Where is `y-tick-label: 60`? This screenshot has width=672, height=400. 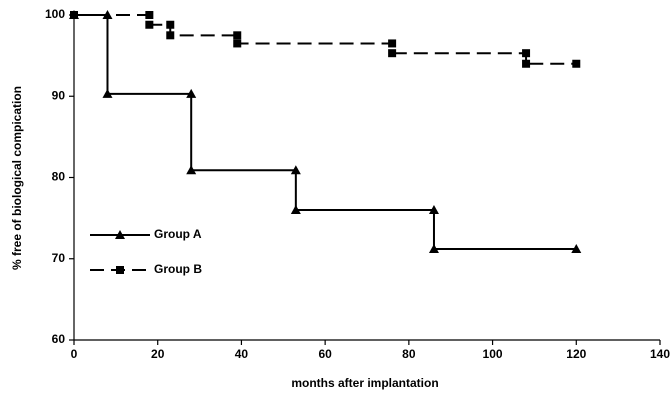 y-tick-label: 60 is located at coordinates (59, 339).